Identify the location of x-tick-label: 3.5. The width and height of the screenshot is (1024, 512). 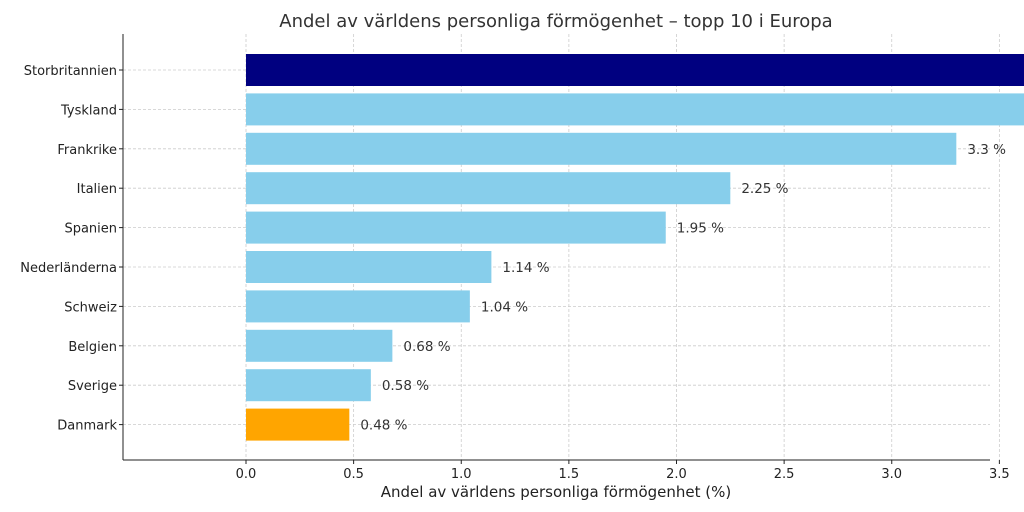
(999, 474).